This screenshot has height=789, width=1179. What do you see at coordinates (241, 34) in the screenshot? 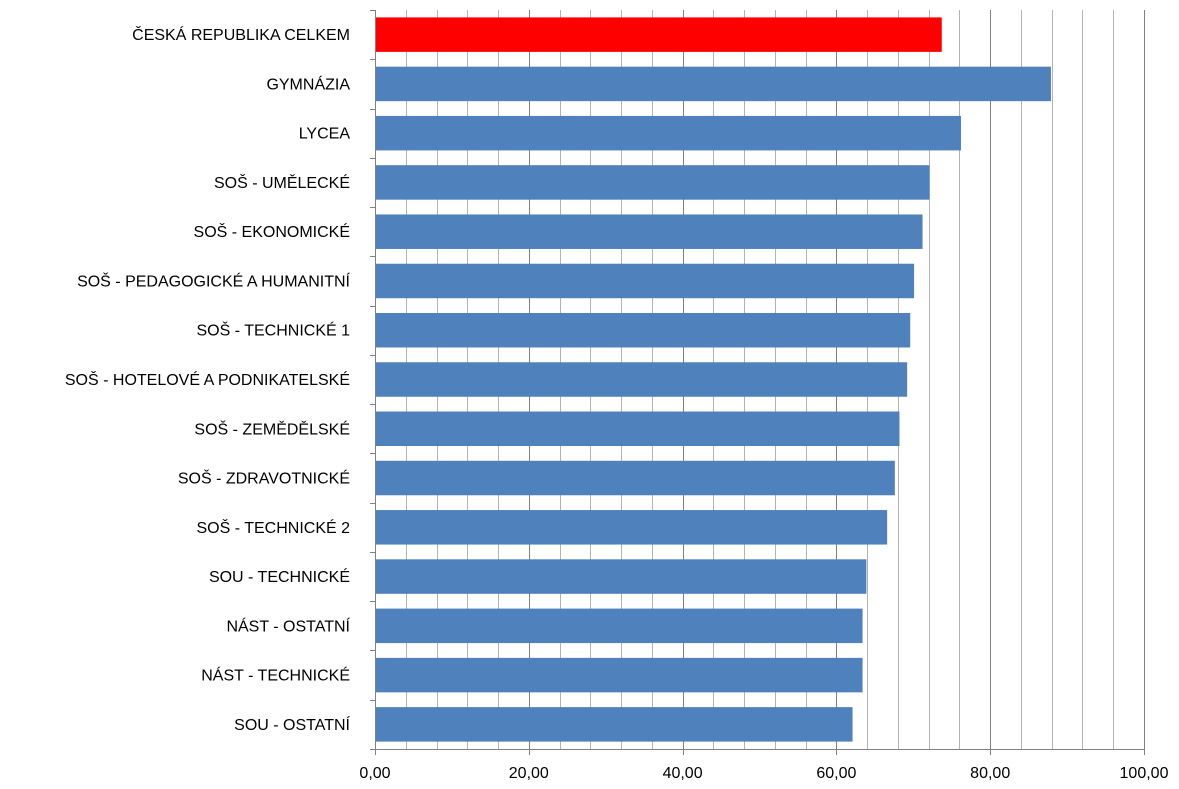
I see `category-label: ČESKÁ REPUBLIKA CELKEM` at bounding box center [241, 34].